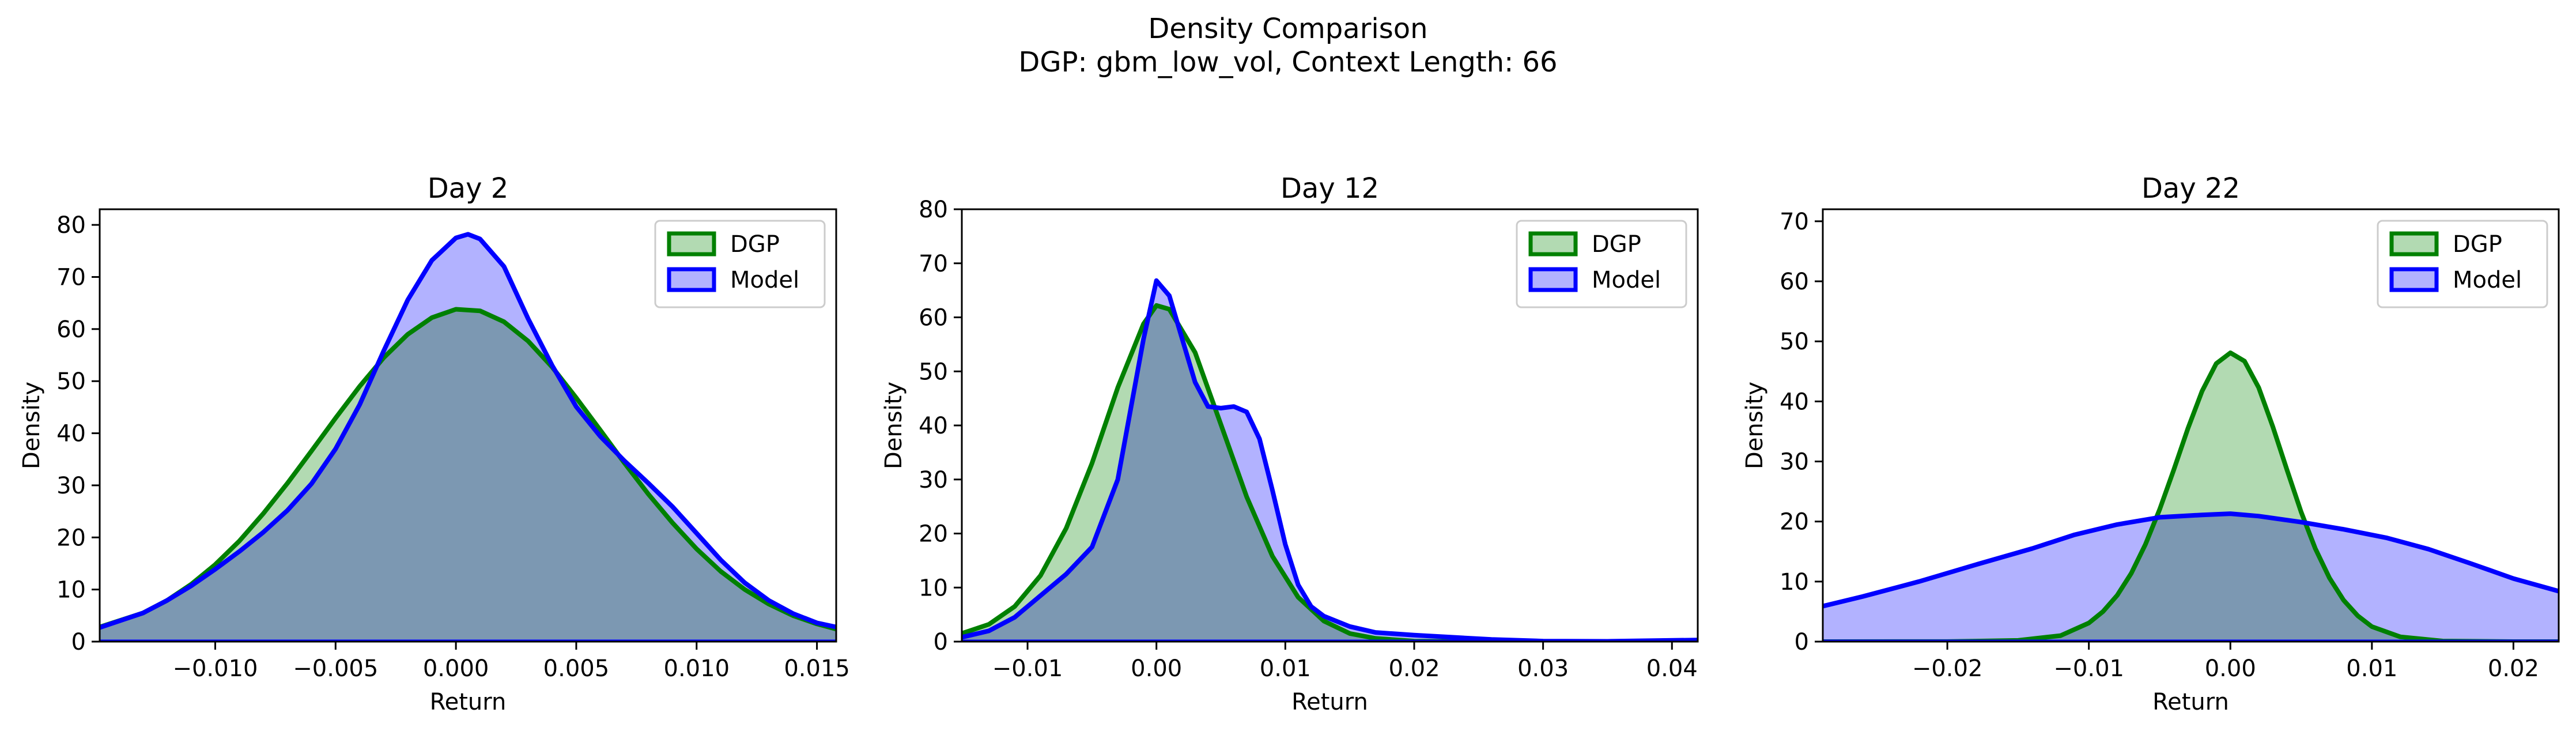 The image size is (2576, 735). I want to click on x-tick-label: 0.010, so click(697, 668).